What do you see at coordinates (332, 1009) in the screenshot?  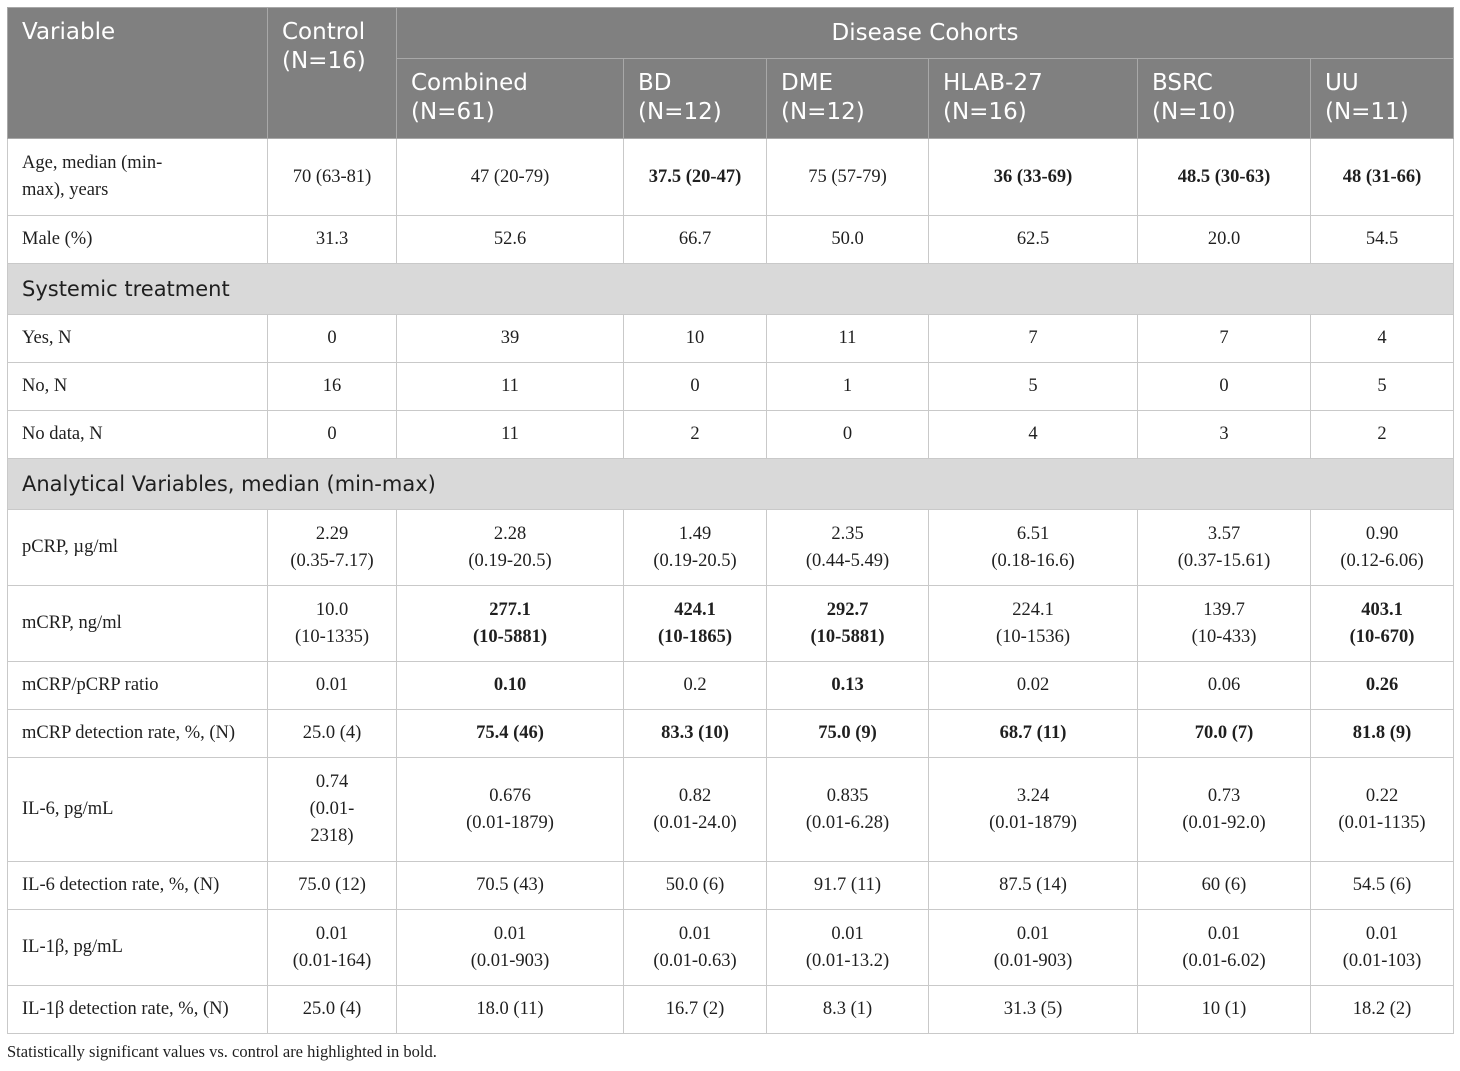 I see `cell: 25.0 (4)` at bounding box center [332, 1009].